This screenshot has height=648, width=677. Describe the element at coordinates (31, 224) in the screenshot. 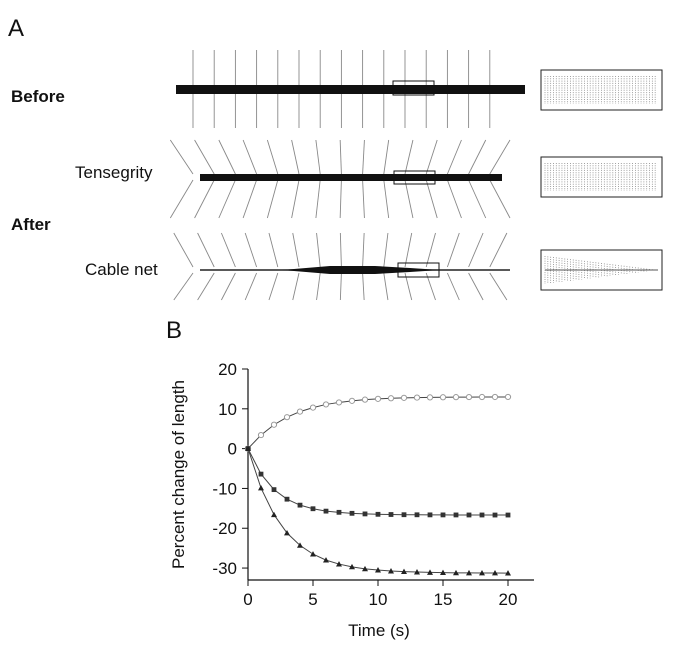

I see `after-label: After` at that location.